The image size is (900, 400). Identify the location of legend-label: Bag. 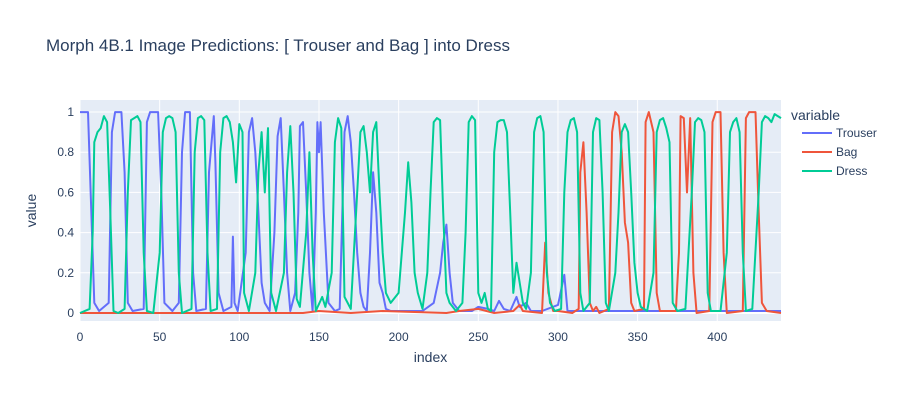
(846, 152).